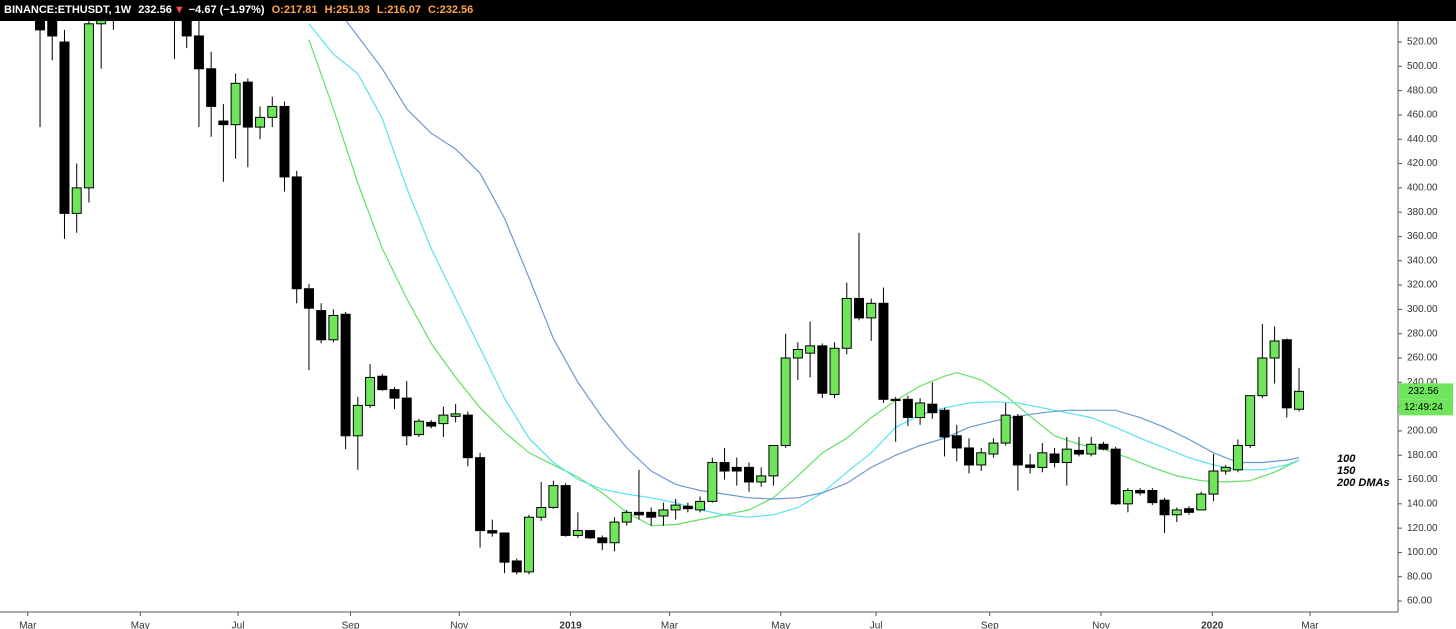  What do you see at coordinates (1346, 471) in the screenshot?
I see `ma-annotation: 150` at bounding box center [1346, 471].